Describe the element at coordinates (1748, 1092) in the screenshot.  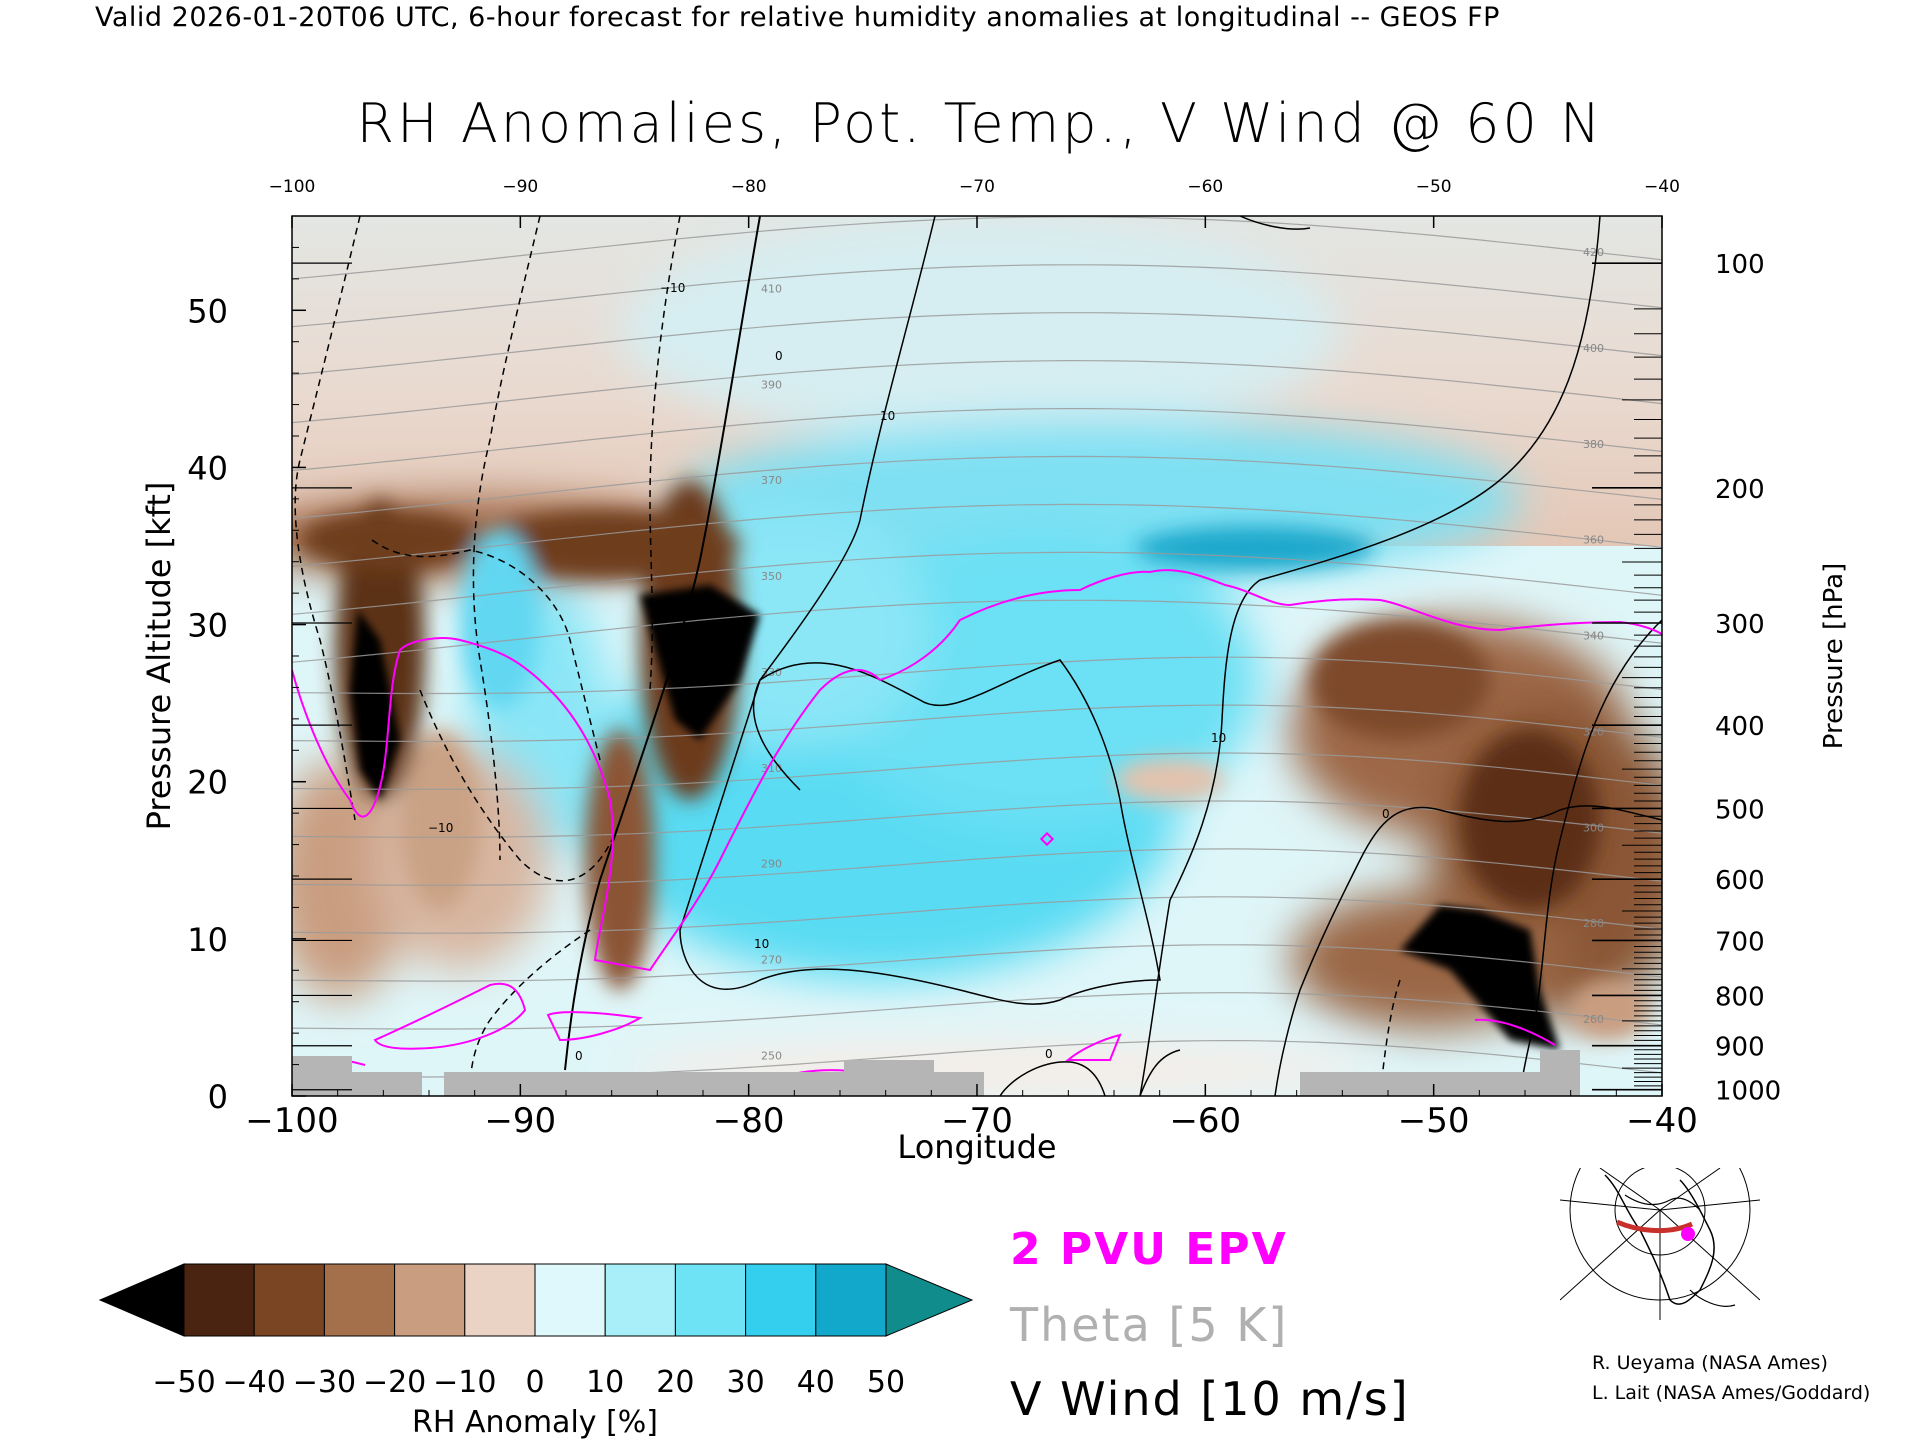
I see `pressure-tick-label: 1000` at that location.